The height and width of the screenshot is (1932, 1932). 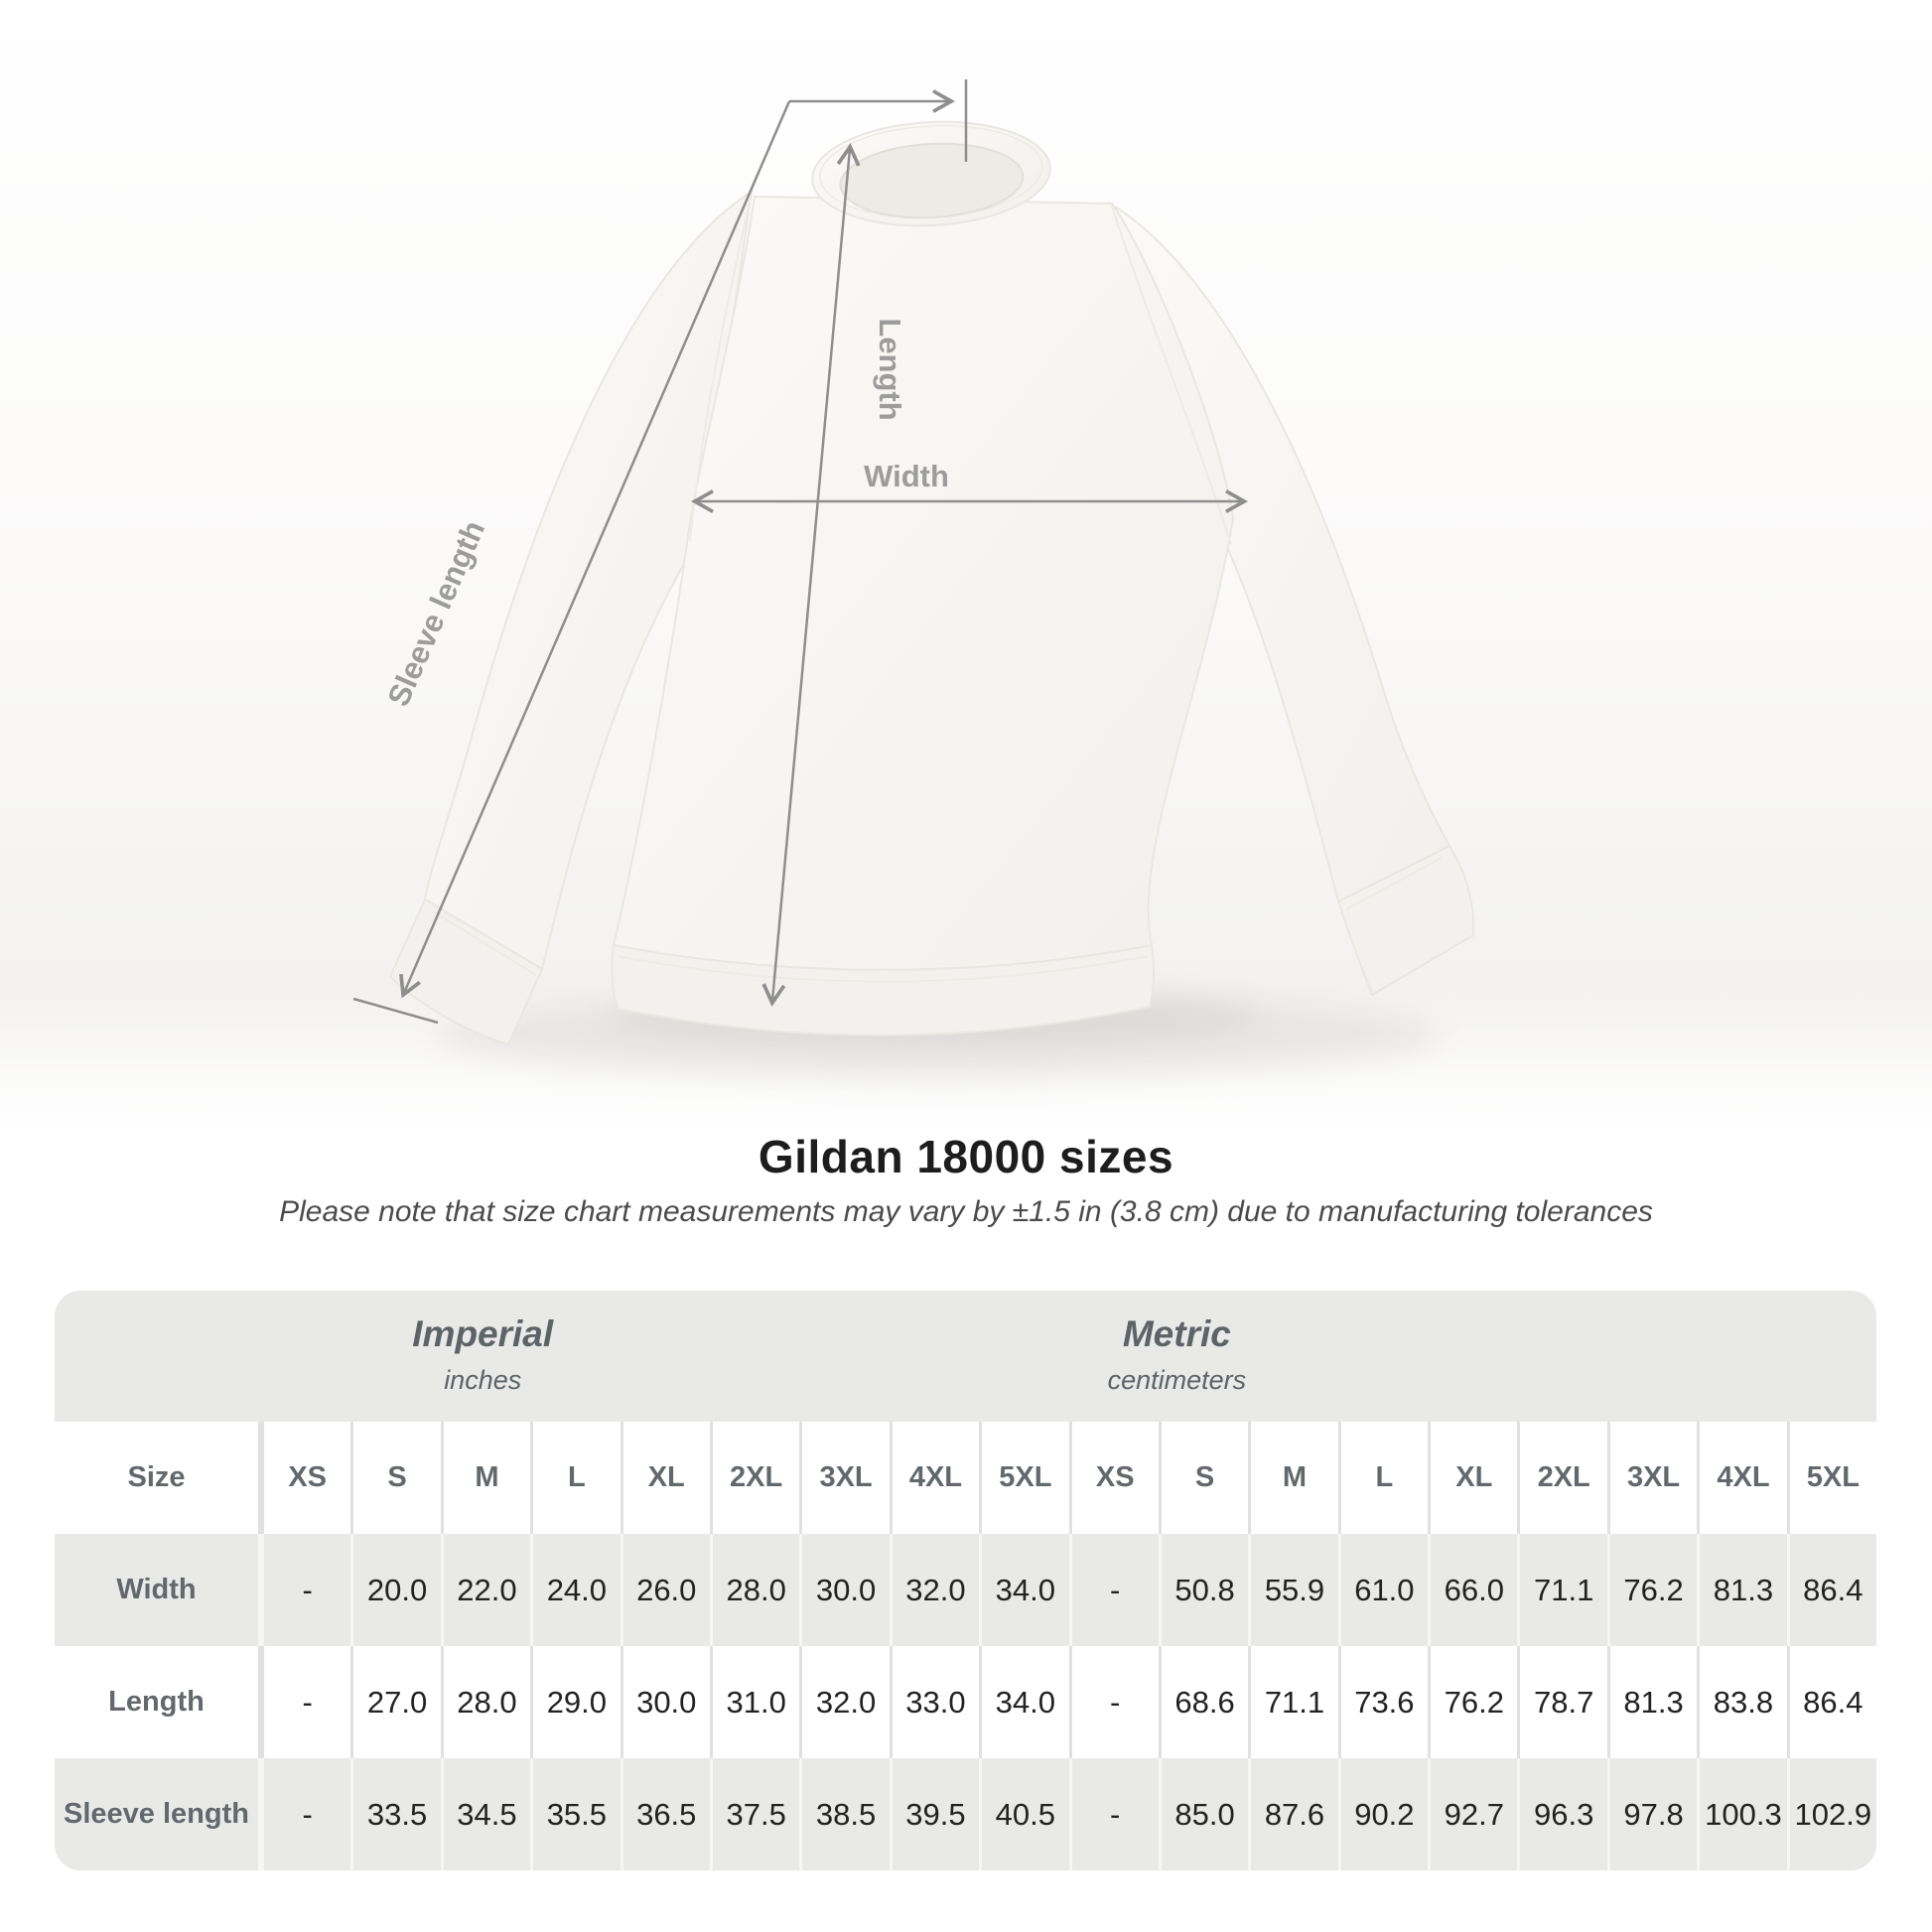 I want to click on metric-value-cell: 97.8, so click(x=1652, y=1814).